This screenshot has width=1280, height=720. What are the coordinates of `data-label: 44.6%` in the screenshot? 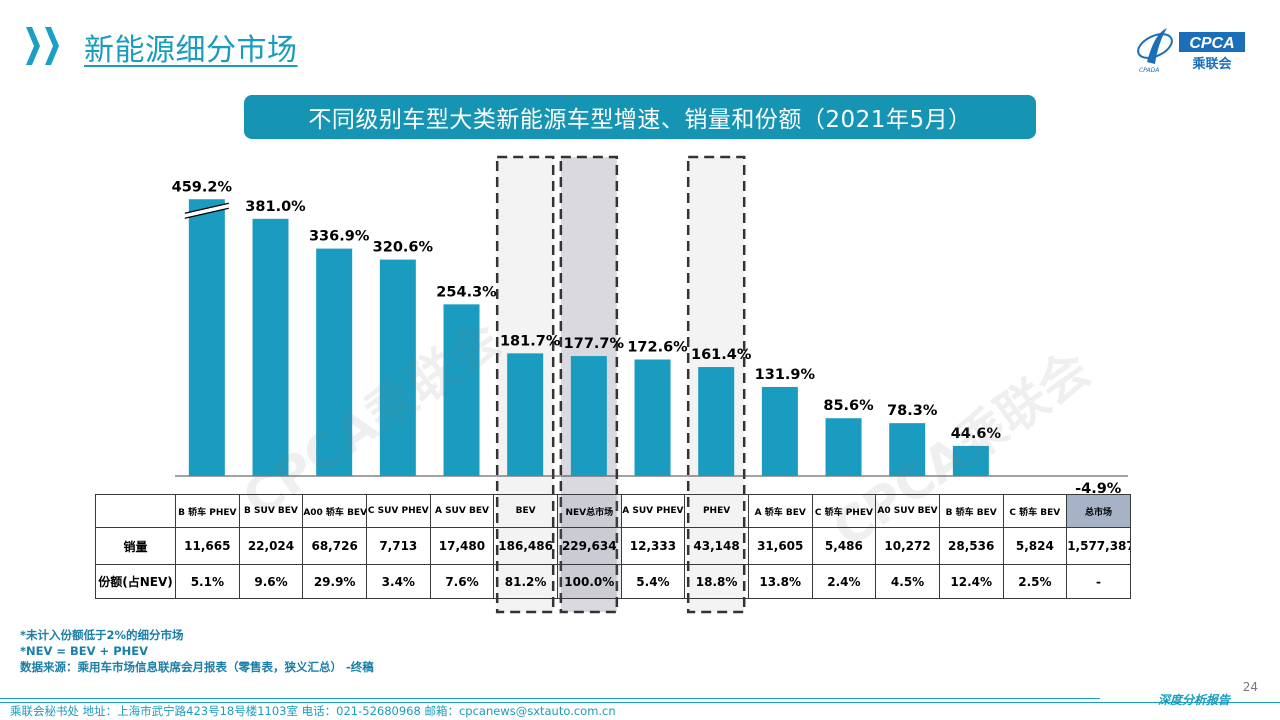 It's located at (976, 434).